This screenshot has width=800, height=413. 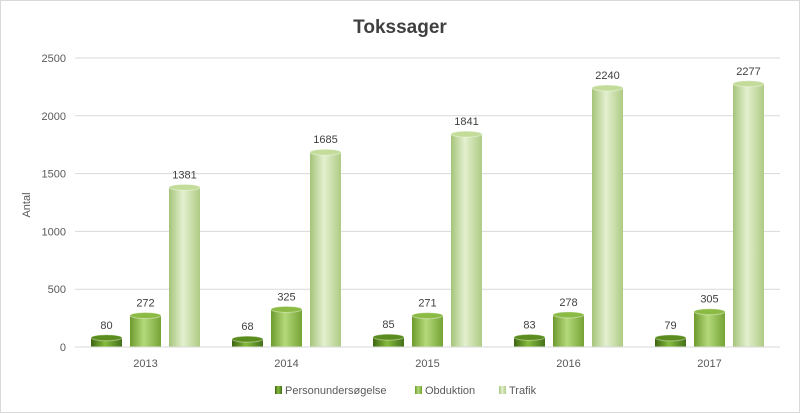 What do you see at coordinates (388, 325) in the screenshot?
I see `data-label: 85` at bounding box center [388, 325].